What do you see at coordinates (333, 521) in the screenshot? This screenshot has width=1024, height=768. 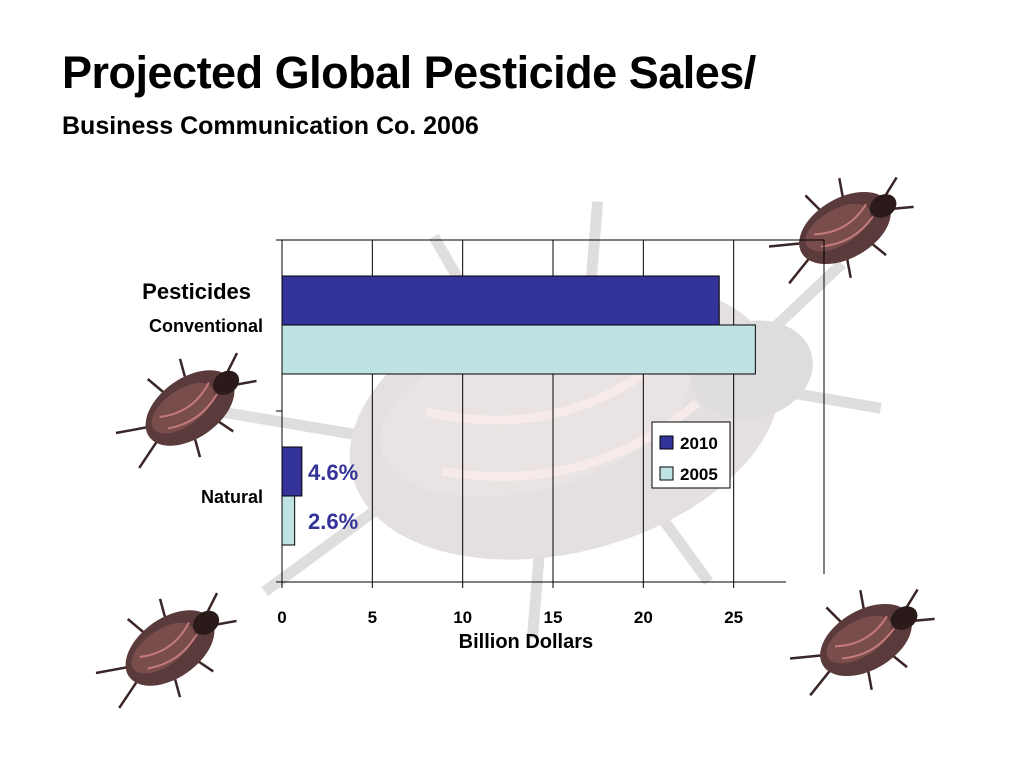 I see `data-label: 2.6%` at bounding box center [333, 521].